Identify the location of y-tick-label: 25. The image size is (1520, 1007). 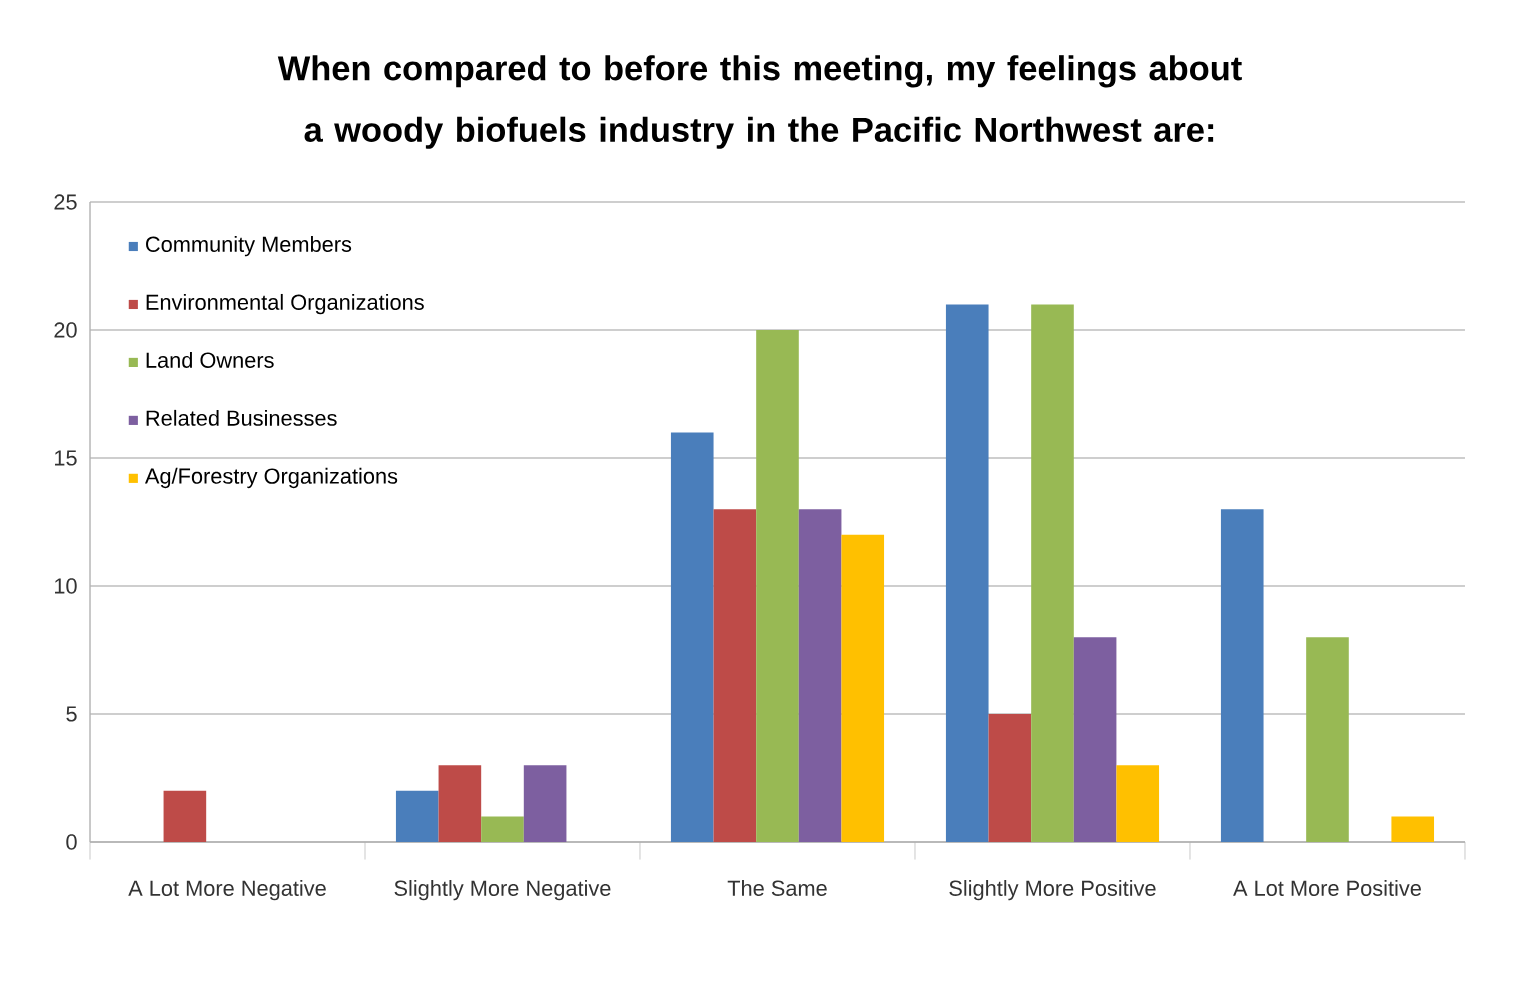
(65, 202).